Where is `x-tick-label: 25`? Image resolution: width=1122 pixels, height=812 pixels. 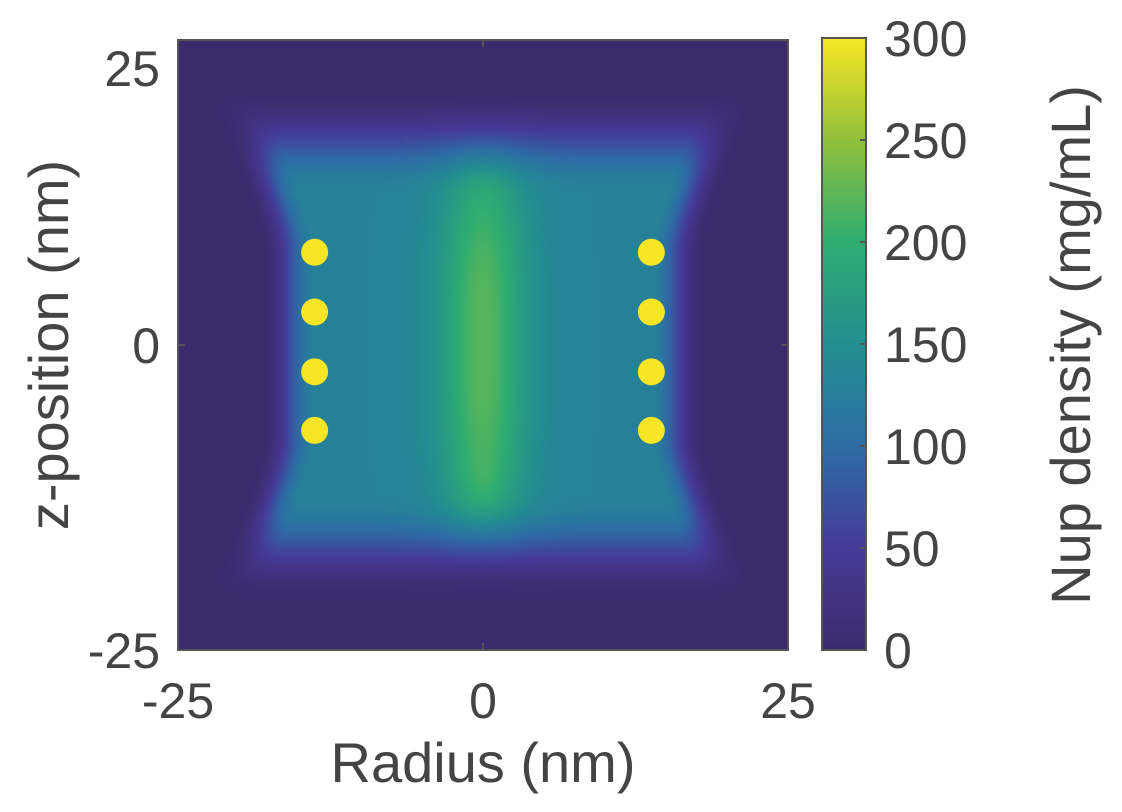
x-tick-label: 25 is located at coordinates (788, 701).